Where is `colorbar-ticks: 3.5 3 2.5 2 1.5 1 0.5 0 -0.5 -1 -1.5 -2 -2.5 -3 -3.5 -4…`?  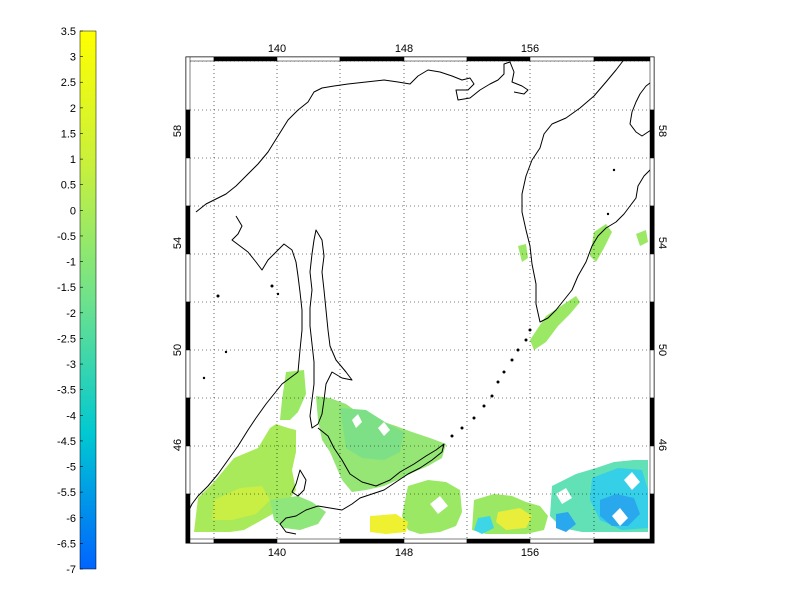 colorbar-ticks: 3.5 3 2.5 2 1.5 1 0.5 0 -0.5 -1 -1.5 -2 -2.5 -3 -3.5 -4… is located at coordinates (70, 301).